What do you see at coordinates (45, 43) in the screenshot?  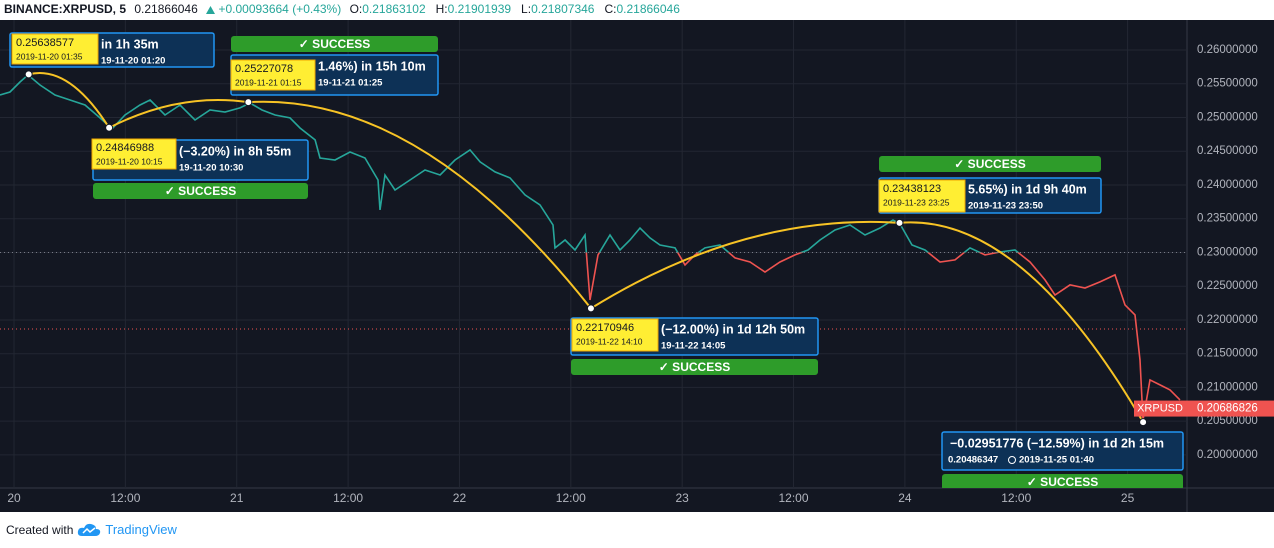 I see `price-label: 0.25638577` at bounding box center [45, 43].